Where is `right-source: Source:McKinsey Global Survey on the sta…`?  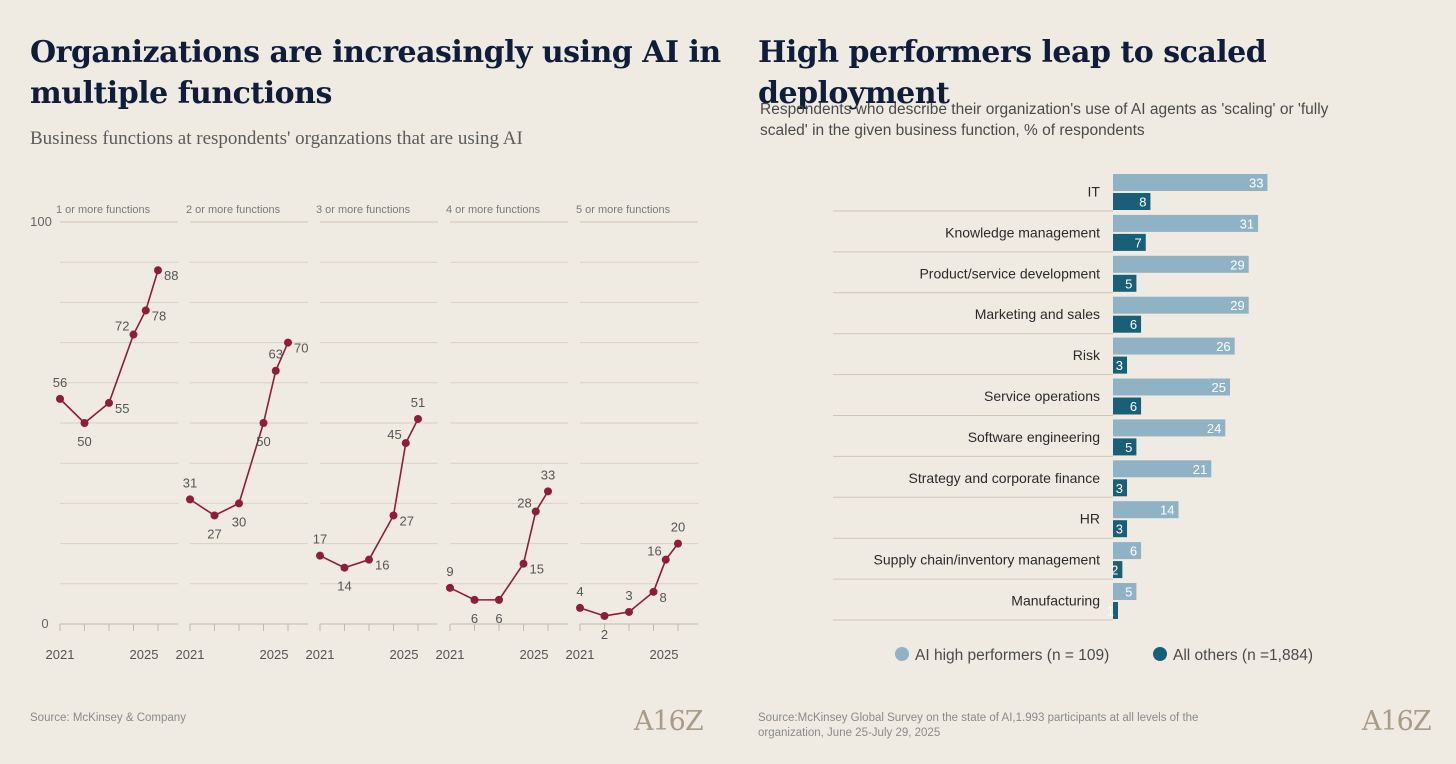
right-source: Source:McKinsey Global Survey on the sta… is located at coordinates (978, 726).